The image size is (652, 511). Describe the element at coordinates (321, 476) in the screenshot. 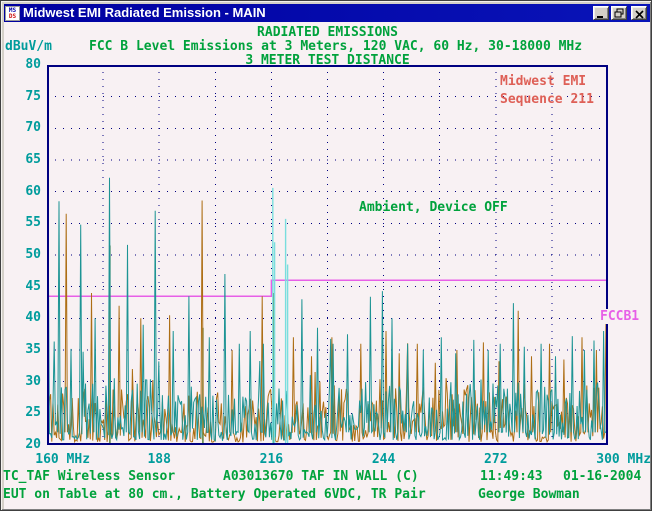

I see `test-id: A03013670 TAF IN WALL (C)` at that location.